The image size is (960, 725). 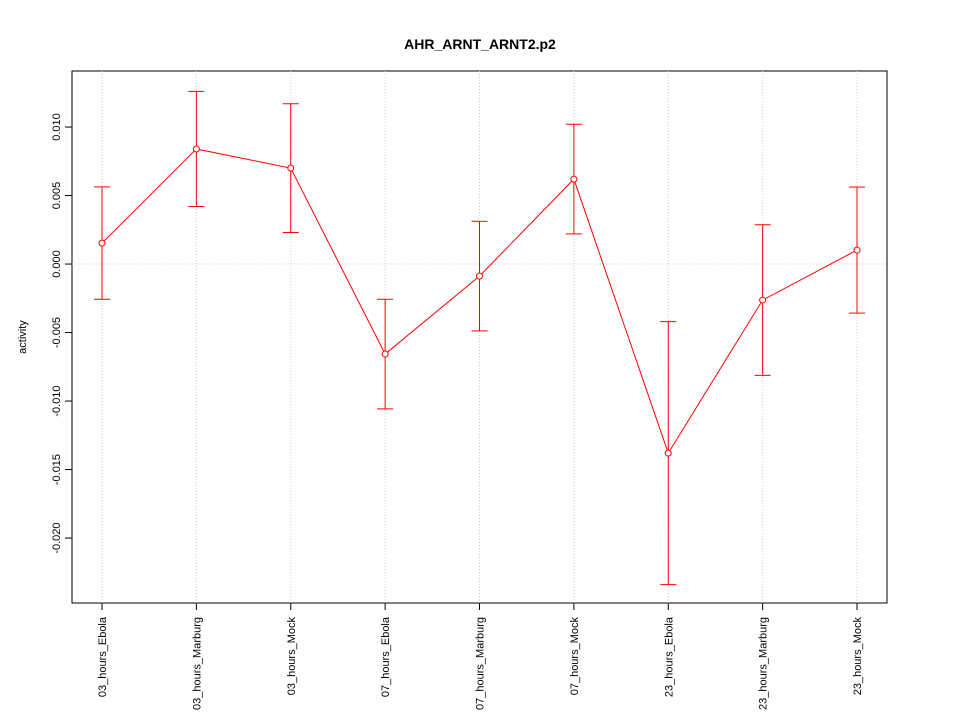 I want to click on chart-title: AHR_ARNT_ARNT2.p2, so click(x=480, y=44).